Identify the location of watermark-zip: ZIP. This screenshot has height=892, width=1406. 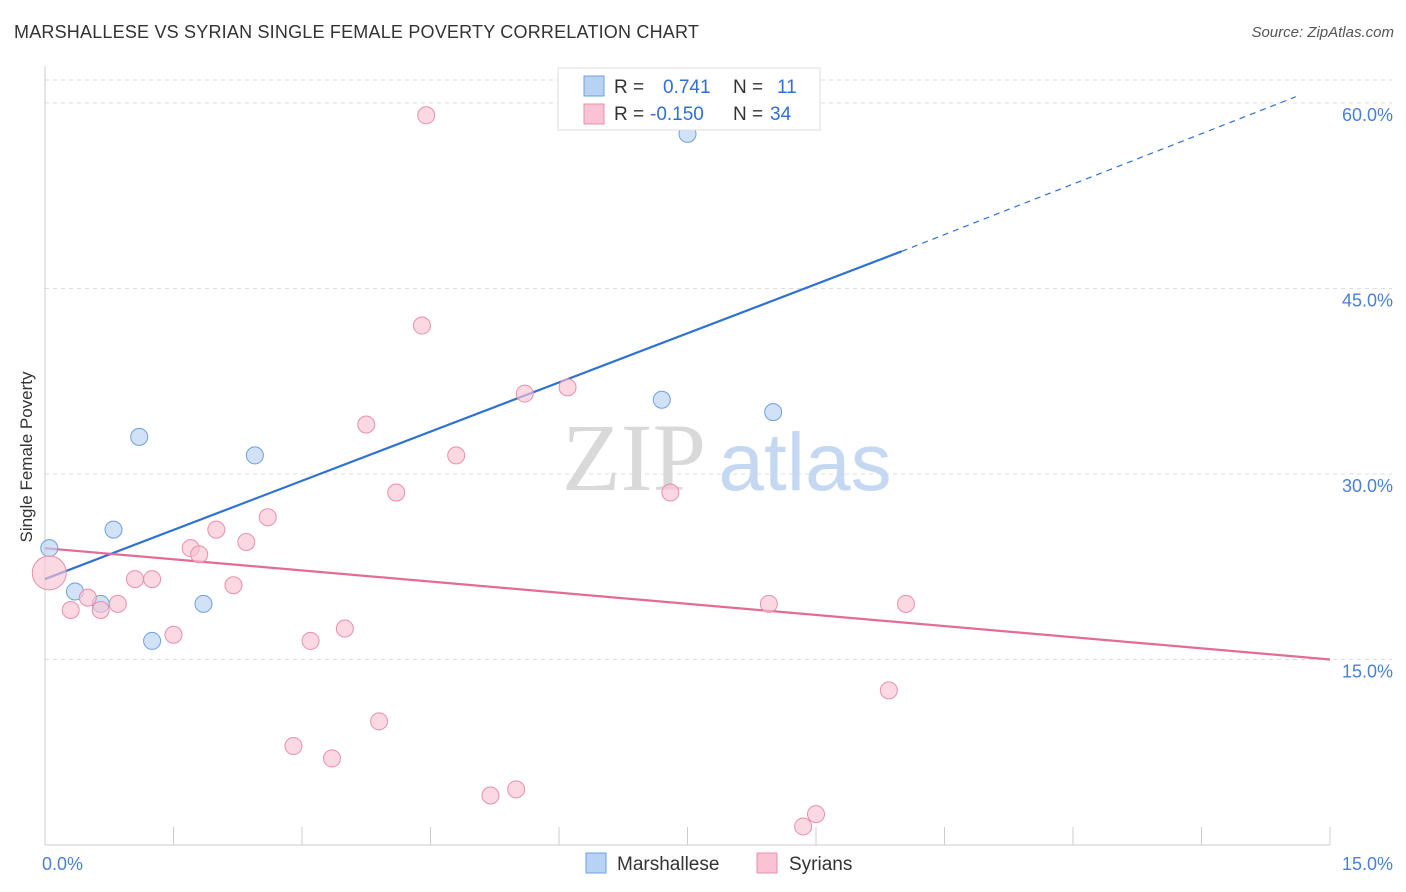
(634, 457).